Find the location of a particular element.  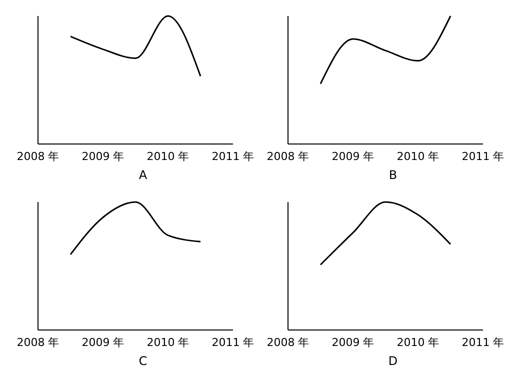

text: A is located at coordinates (143, 175).